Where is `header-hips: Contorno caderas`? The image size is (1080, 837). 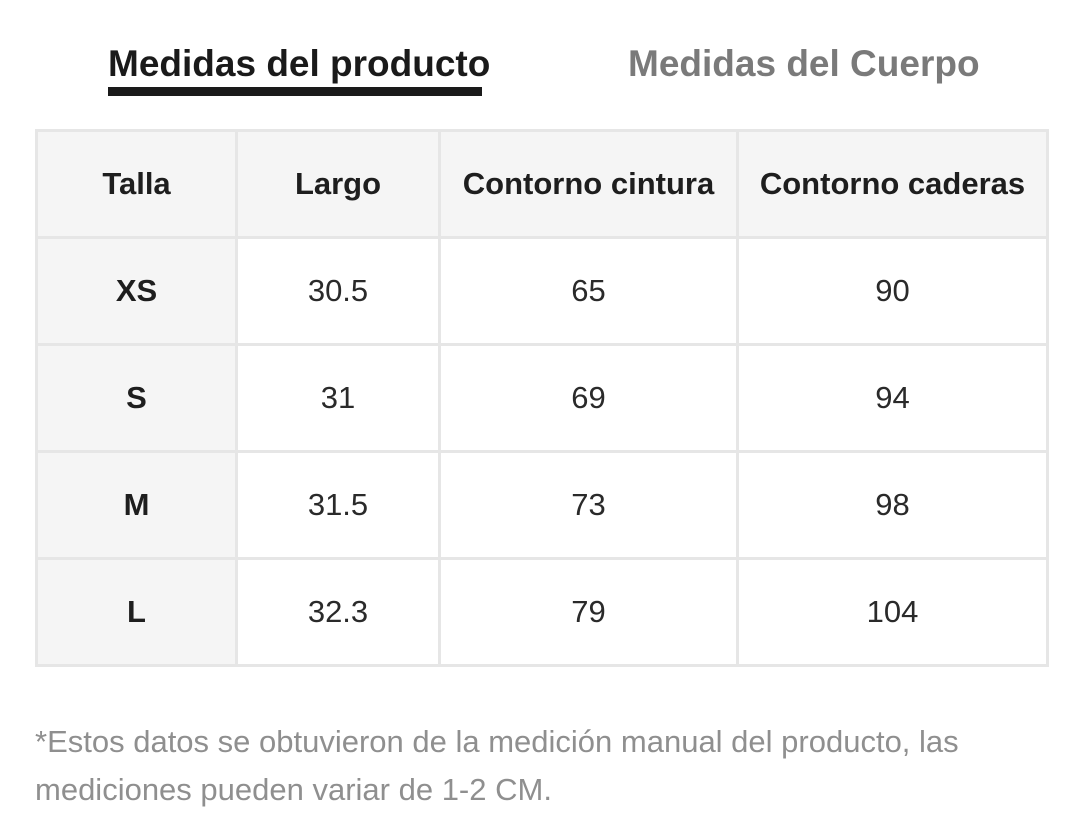
header-hips: Contorno caderas is located at coordinates (892, 184).